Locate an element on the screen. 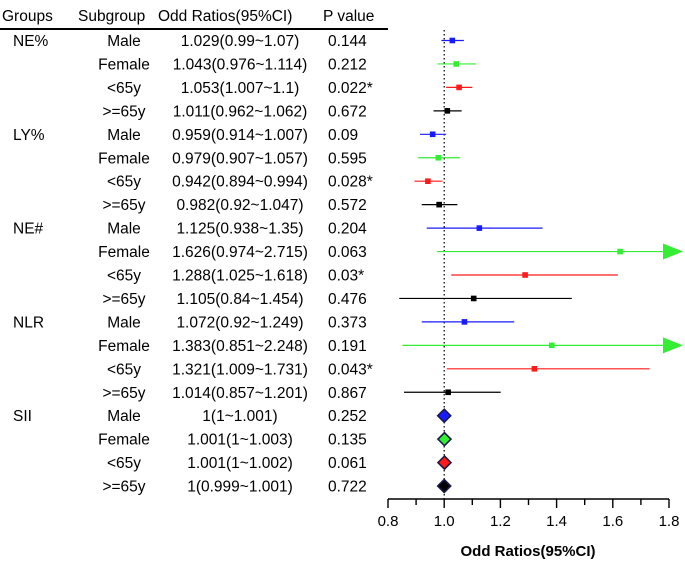 This screenshot has height=563, width=685. or-ci-text: 1.321(1.009~1.731) is located at coordinates (240, 369).